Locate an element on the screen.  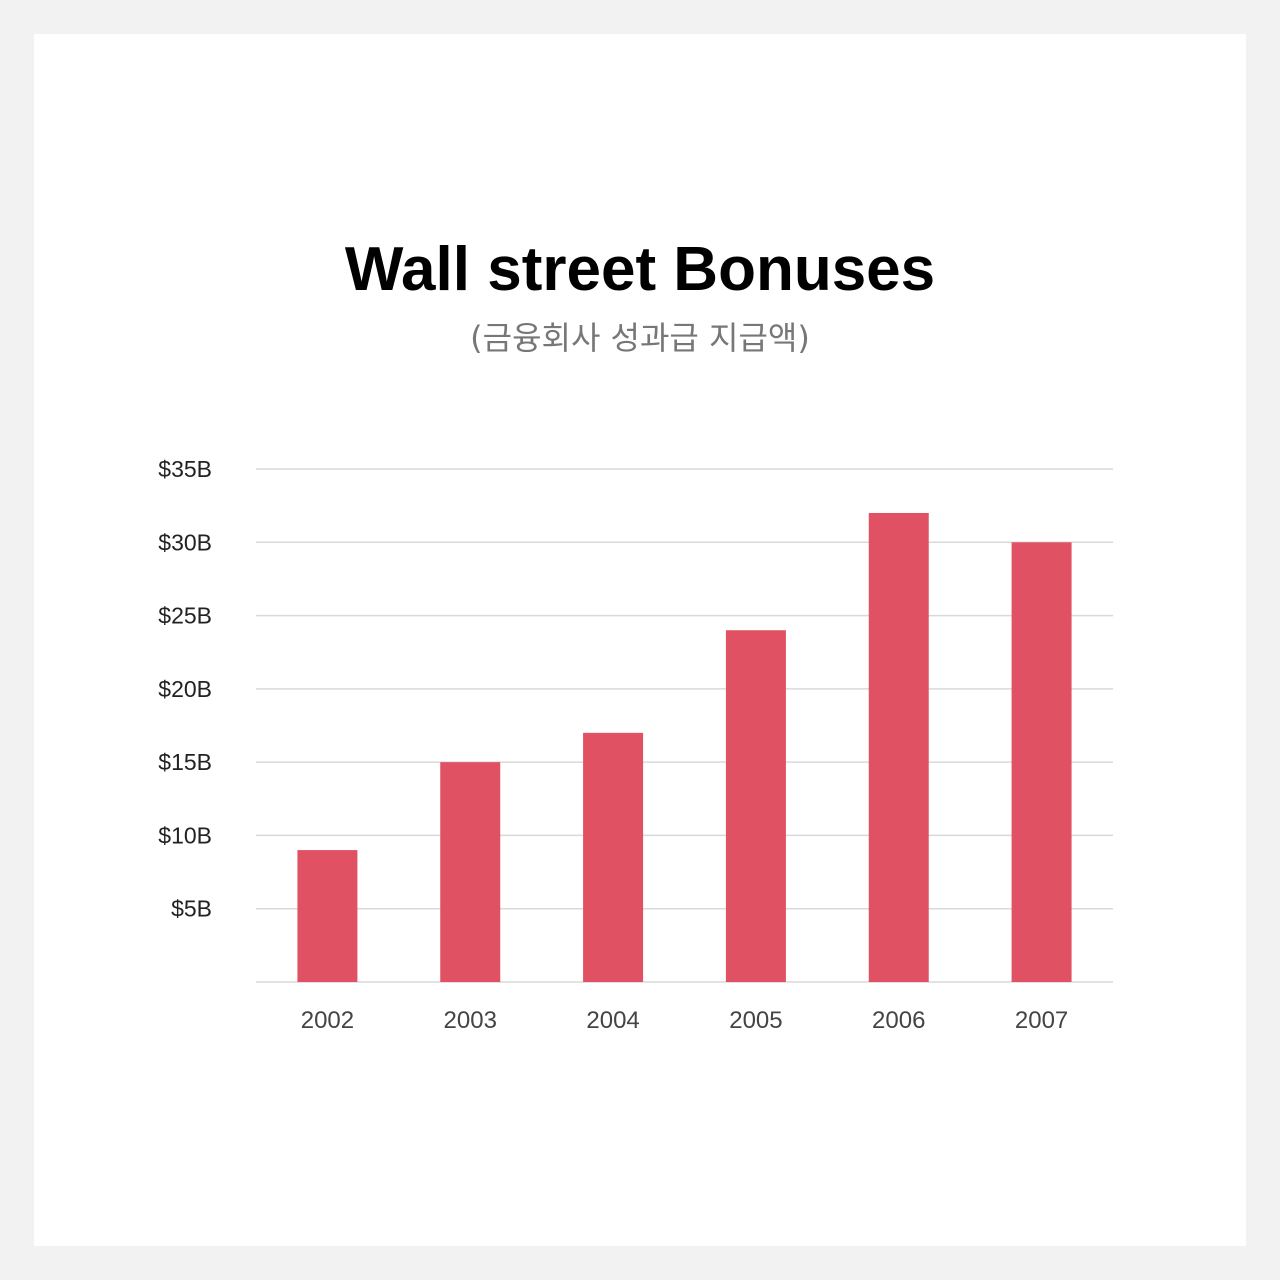
bar-2006 is located at coordinates (898, 747).